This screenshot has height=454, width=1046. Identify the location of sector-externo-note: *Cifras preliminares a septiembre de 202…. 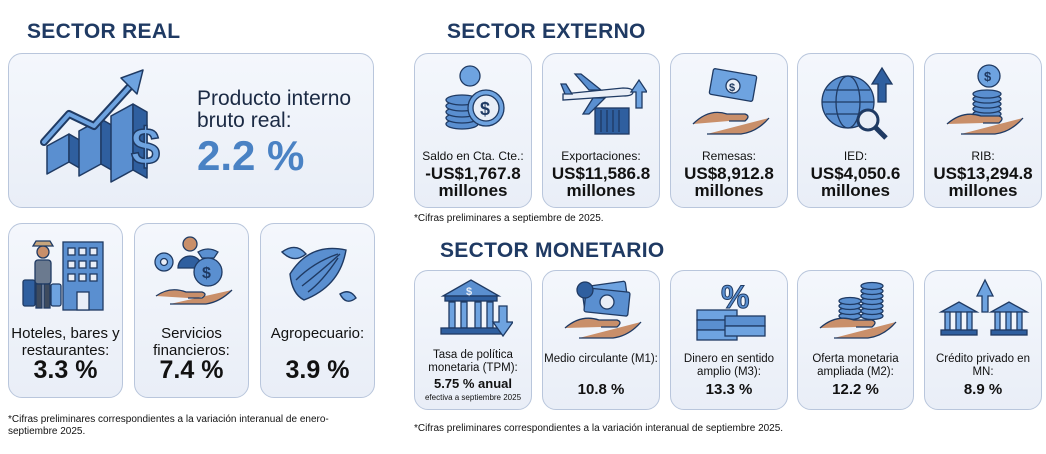
(509, 218).